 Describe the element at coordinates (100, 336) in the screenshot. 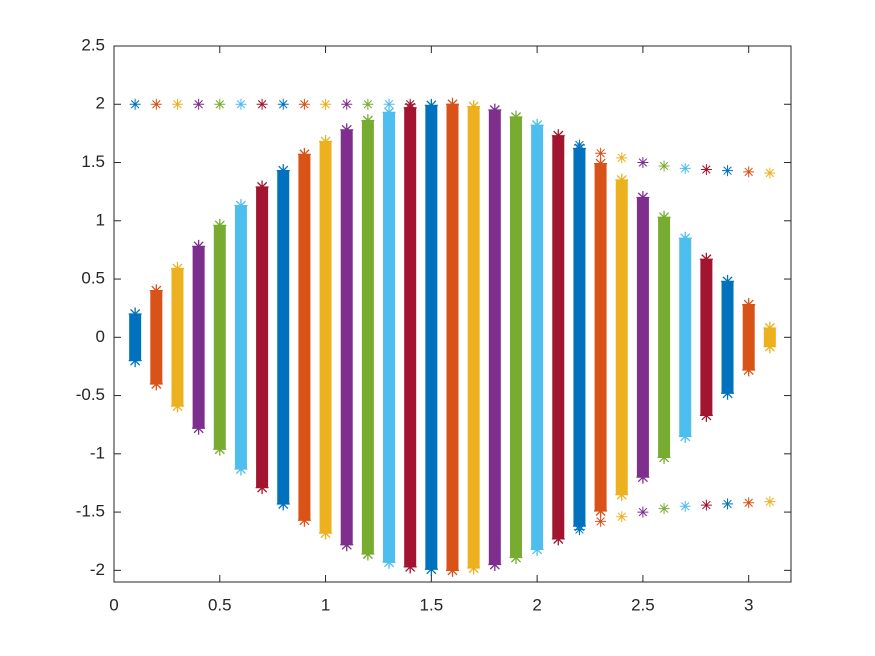

I see `y-tick-label: 0` at that location.